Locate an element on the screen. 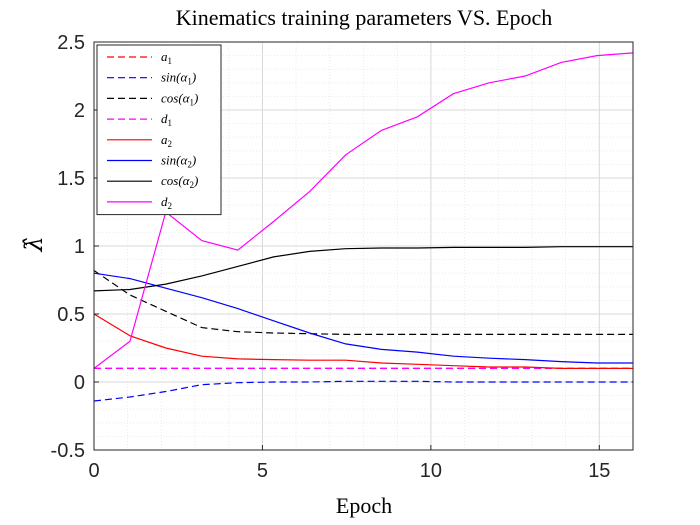 The image size is (700, 525). x-tick-label: 0 is located at coordinates (93, 471).